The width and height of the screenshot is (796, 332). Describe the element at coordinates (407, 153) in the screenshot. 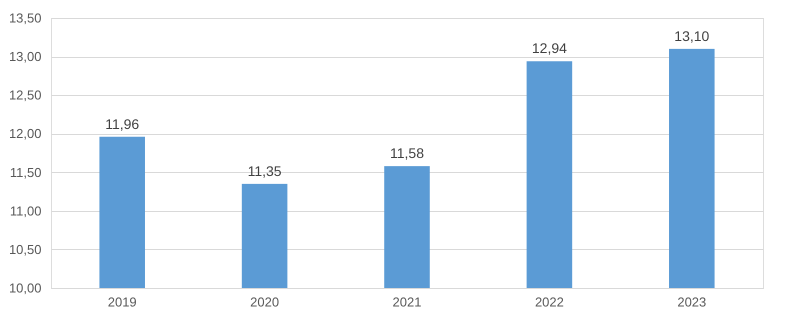

I see `data-label: 11,58` at that location.